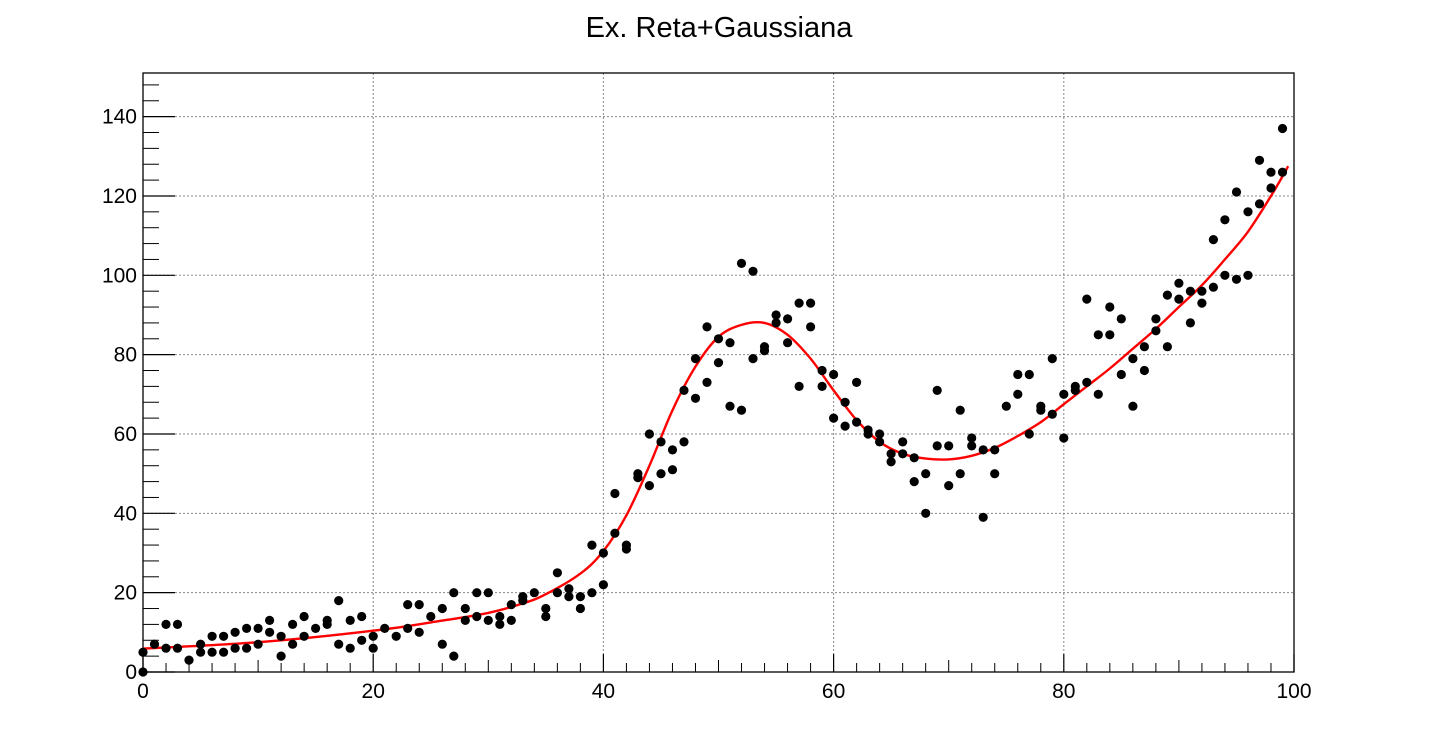  I want to click on x-tick-label: 20, so click(373, 691).